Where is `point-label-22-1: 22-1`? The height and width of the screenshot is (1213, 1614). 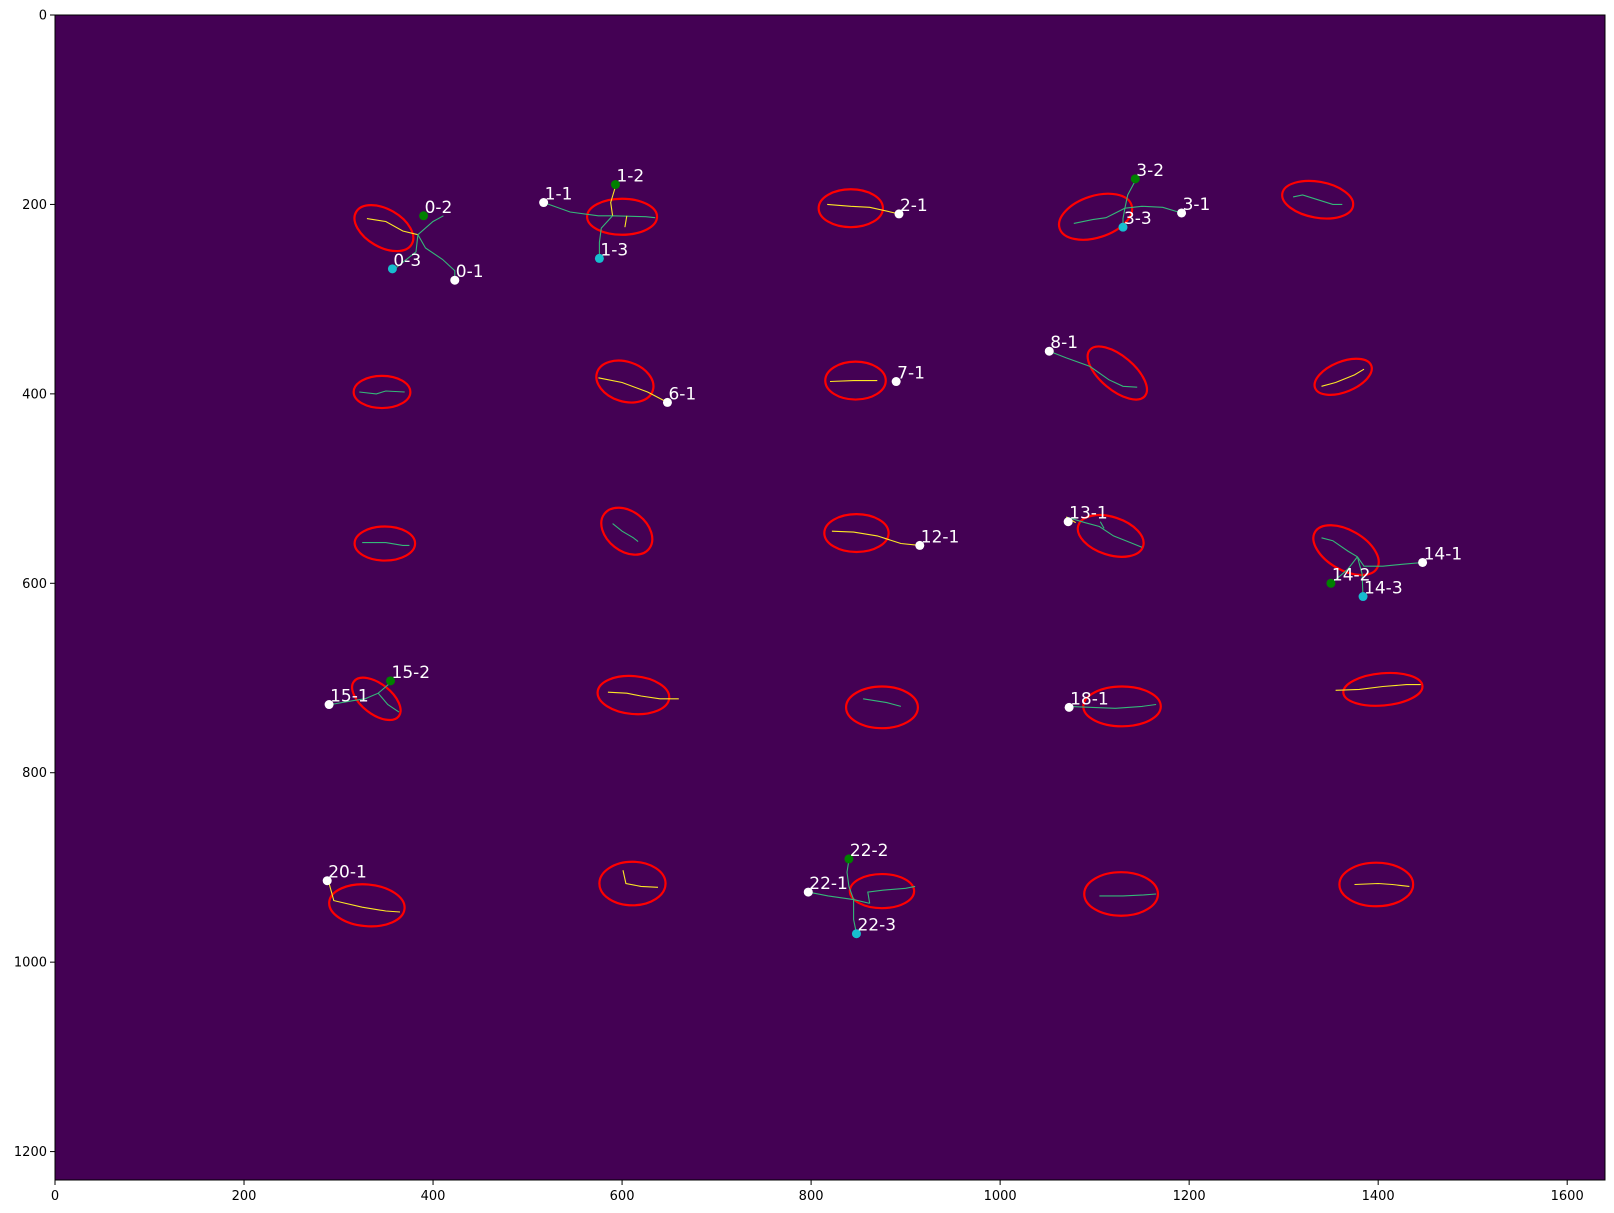 point-label-22-1: 22-1 is located at coordinates (828, 884).